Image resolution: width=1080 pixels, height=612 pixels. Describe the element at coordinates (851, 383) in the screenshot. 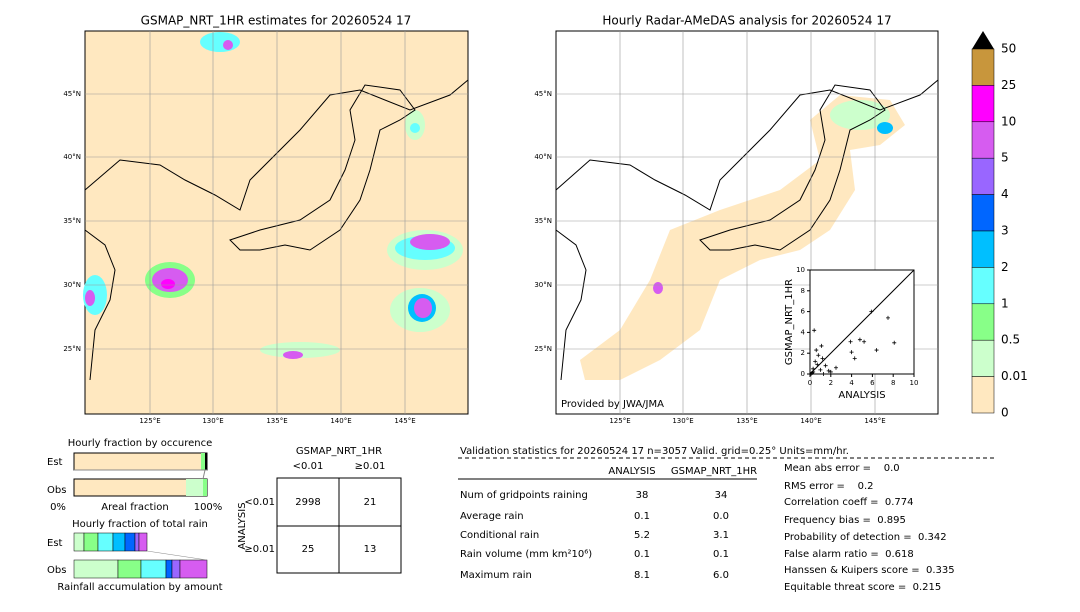

I see `x-tick-label: 4` at that location.